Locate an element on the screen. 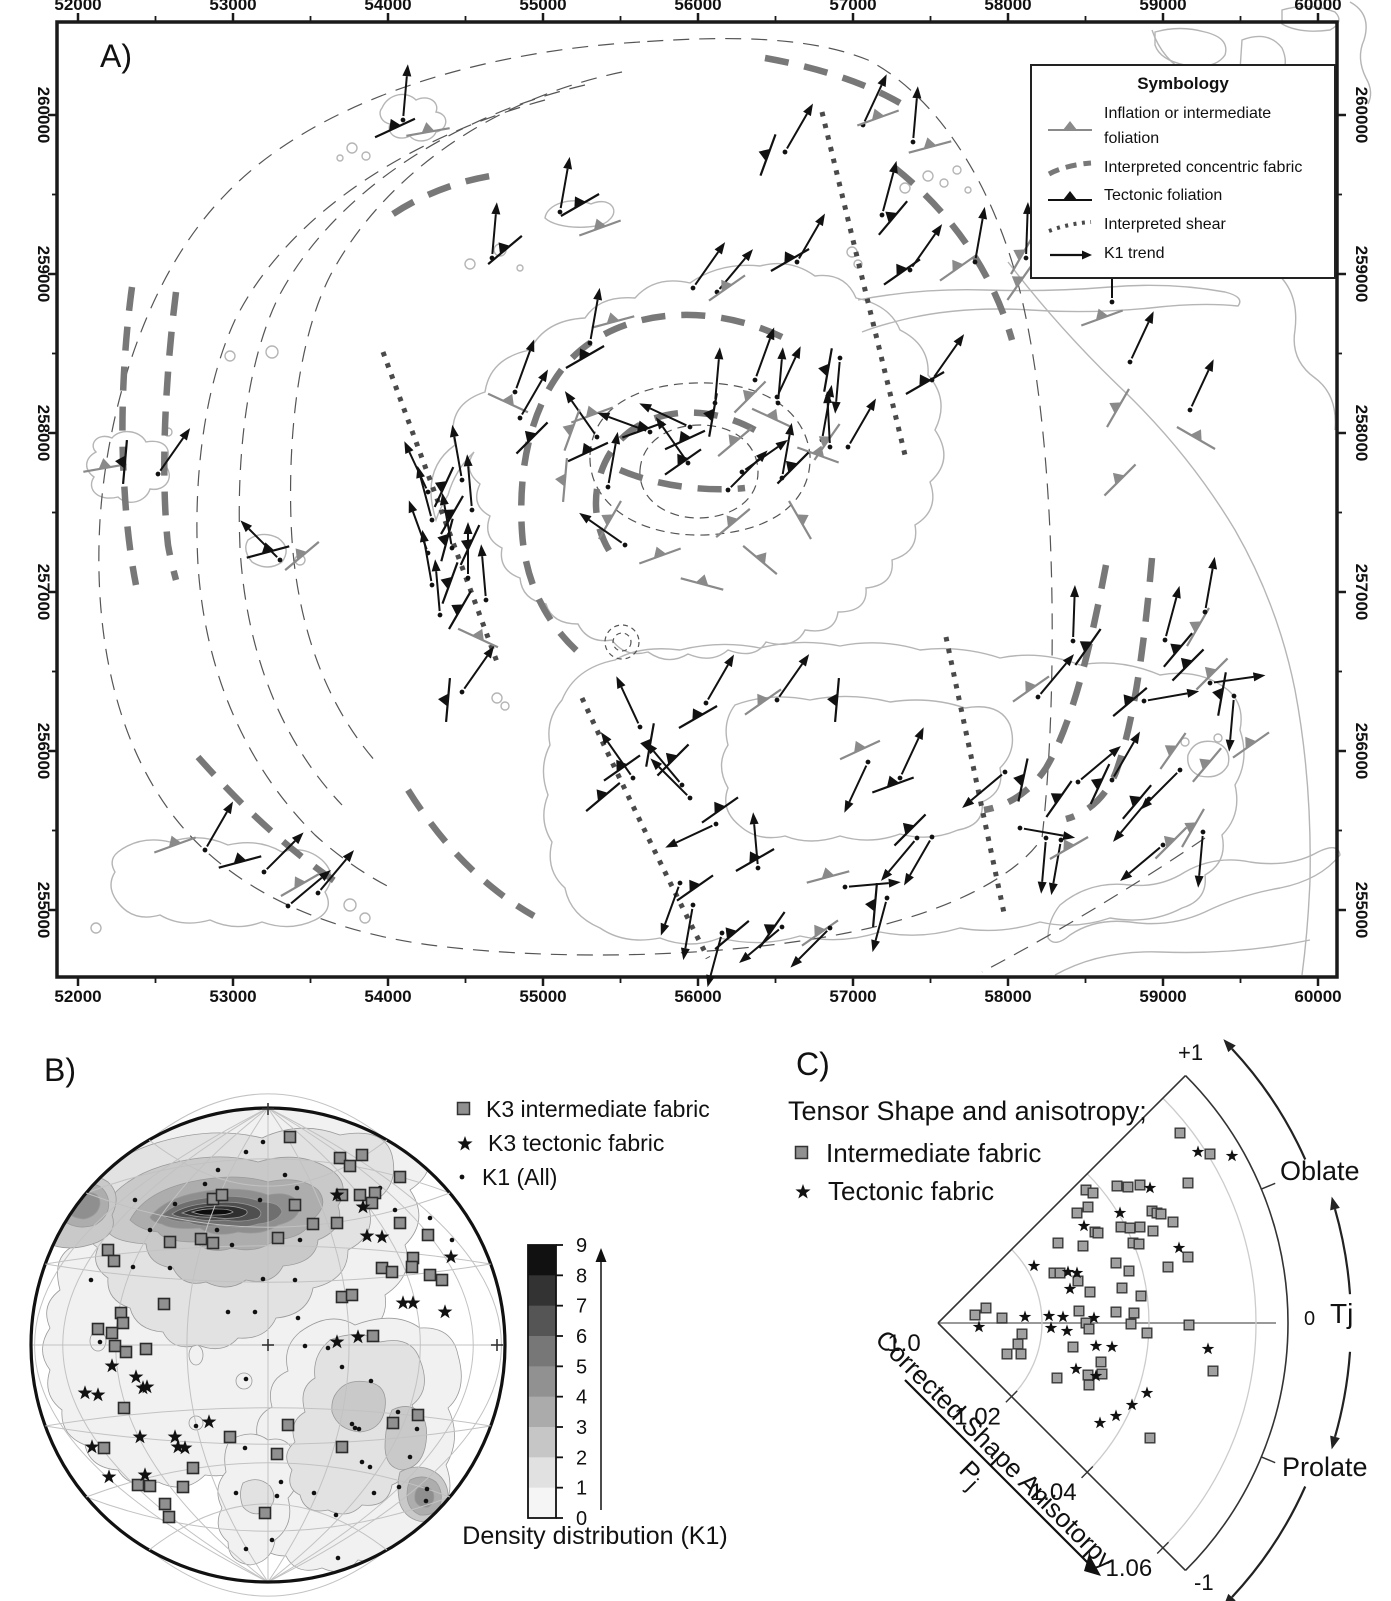  prolate-label: Prolate is located at coordinates (1325, 1467).